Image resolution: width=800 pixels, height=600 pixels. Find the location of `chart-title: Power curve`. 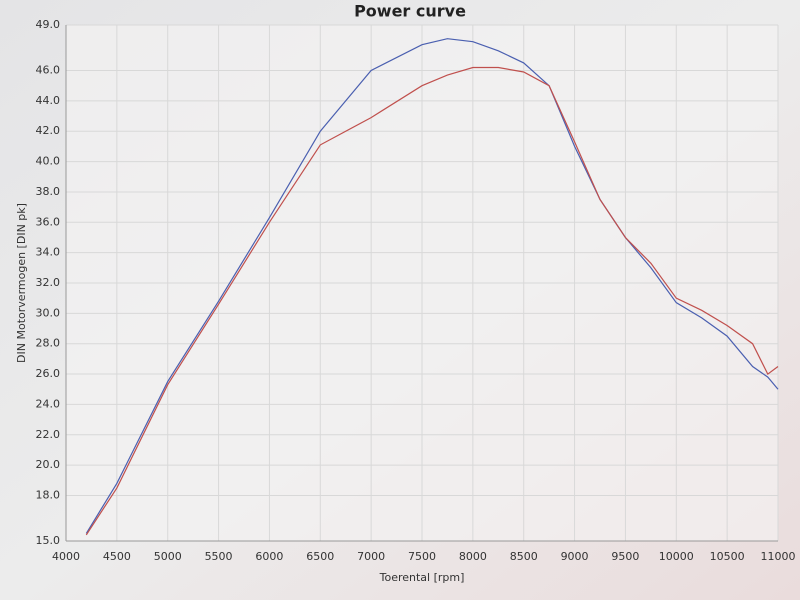

chart-title: Power curve is located at coordinates (410, 11).